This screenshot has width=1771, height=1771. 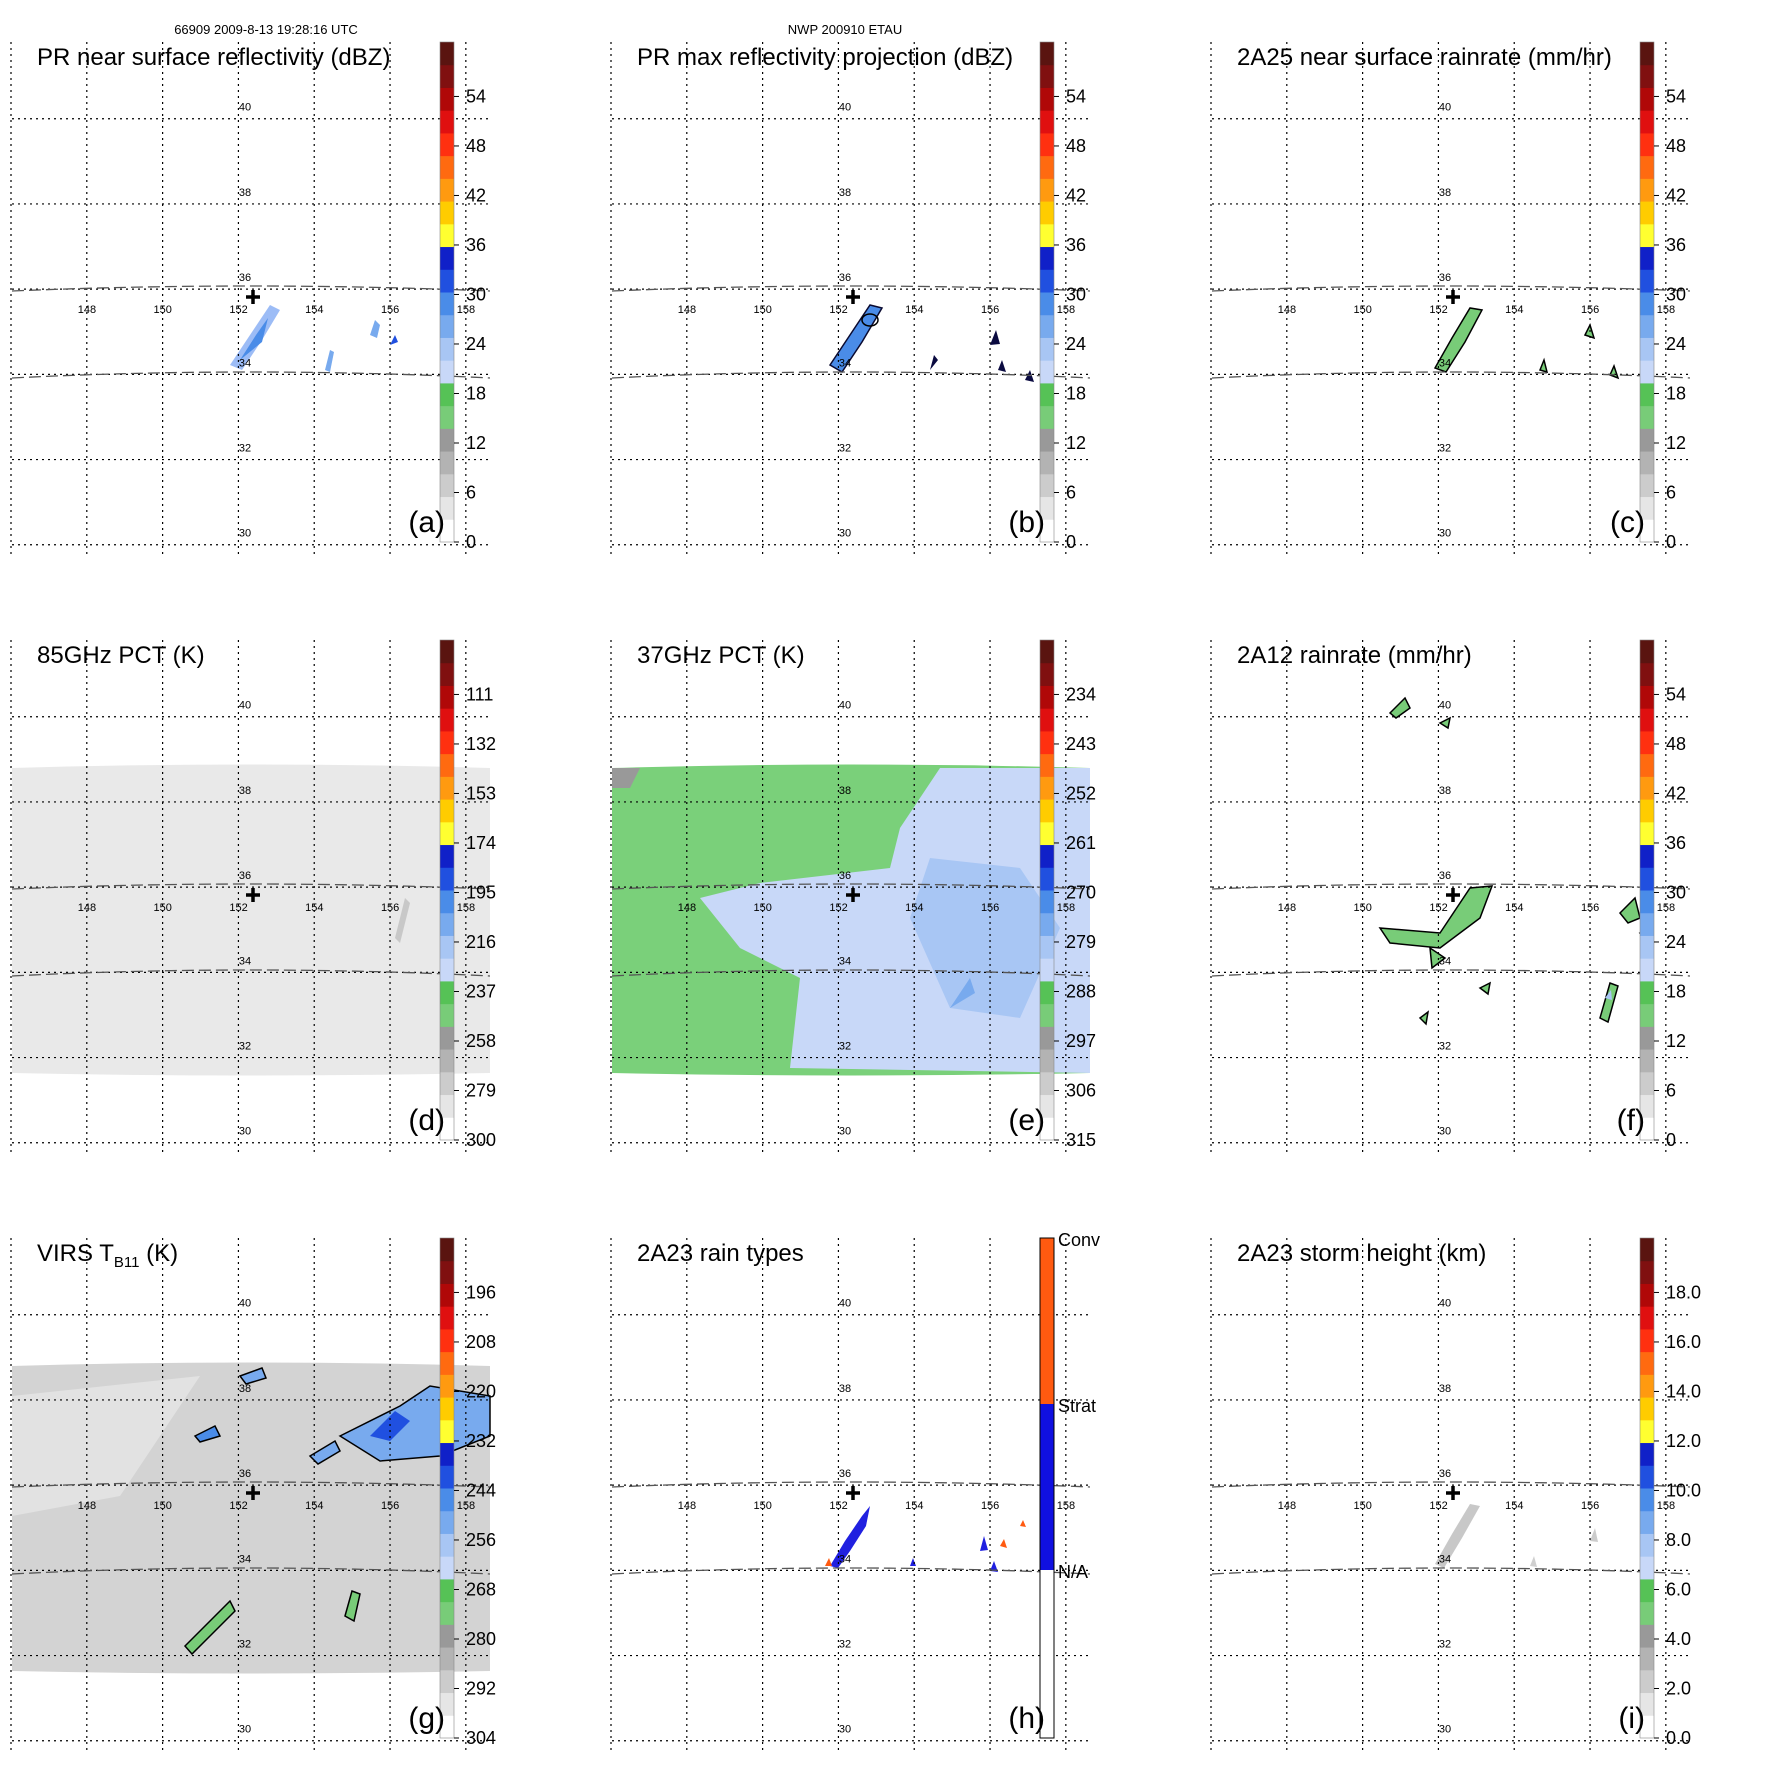 What do you see at coordinates (329, 361) in the screenshot?
I see `rain-echo` at bounding box center [329, 361].